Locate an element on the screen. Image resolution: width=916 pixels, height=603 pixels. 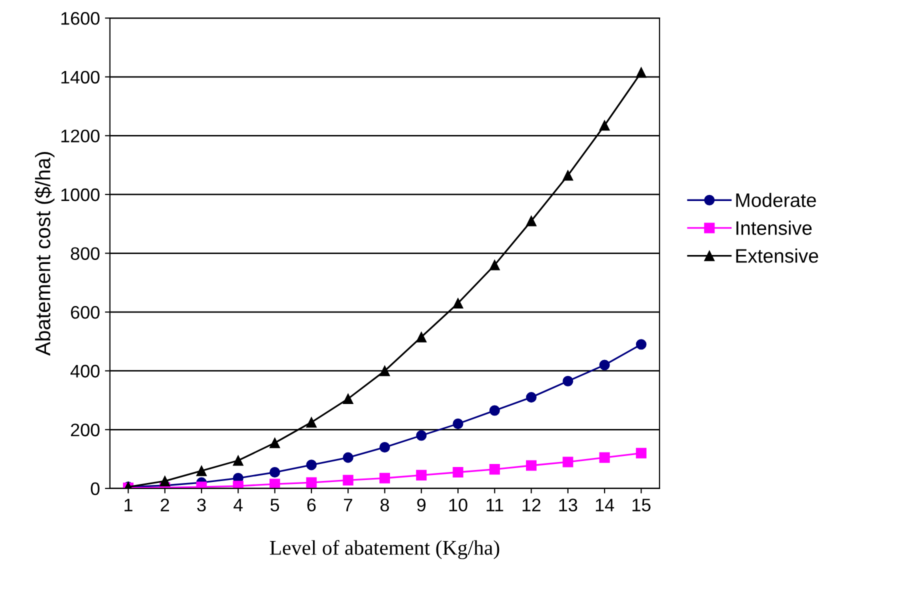
legend-label: Intensive is located at coordinates (774, 227).